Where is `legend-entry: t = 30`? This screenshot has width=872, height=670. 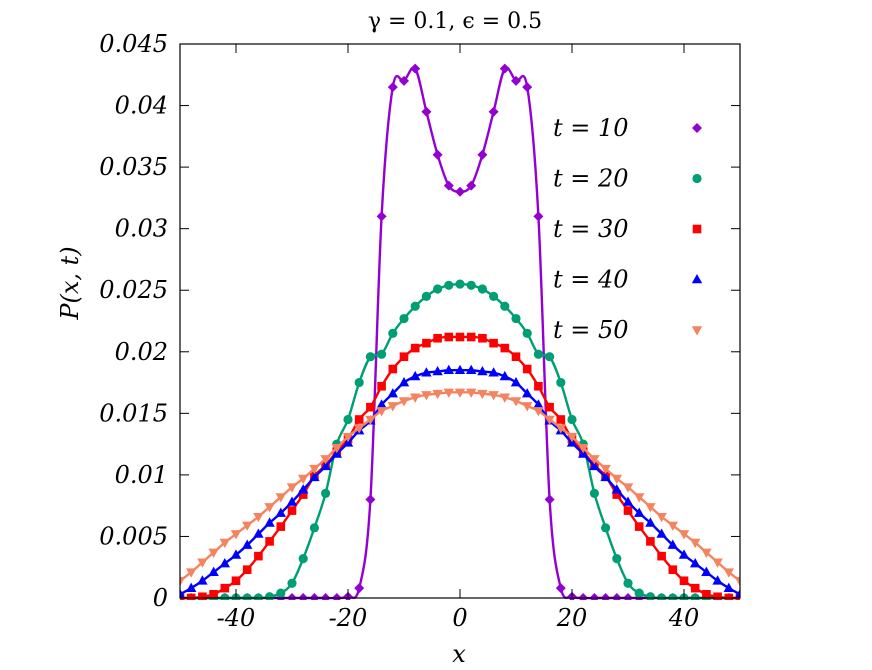 legend-entry: t = 30 is located at coordinates (627, 229).